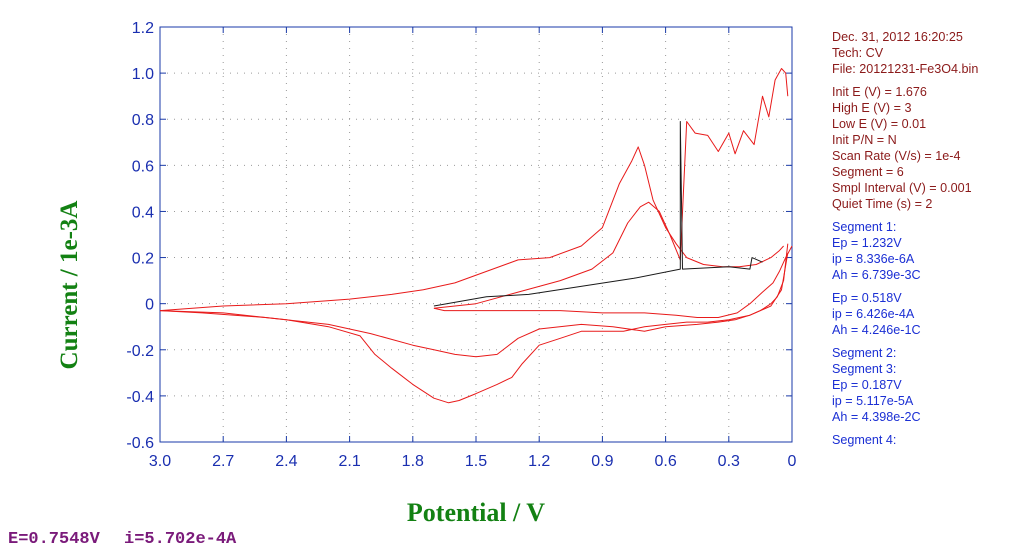 Image resolution: width=1024 pixels, height=553 pixels. I want to click on info-line: ip = 8.336e-6A, so click(873, 259).